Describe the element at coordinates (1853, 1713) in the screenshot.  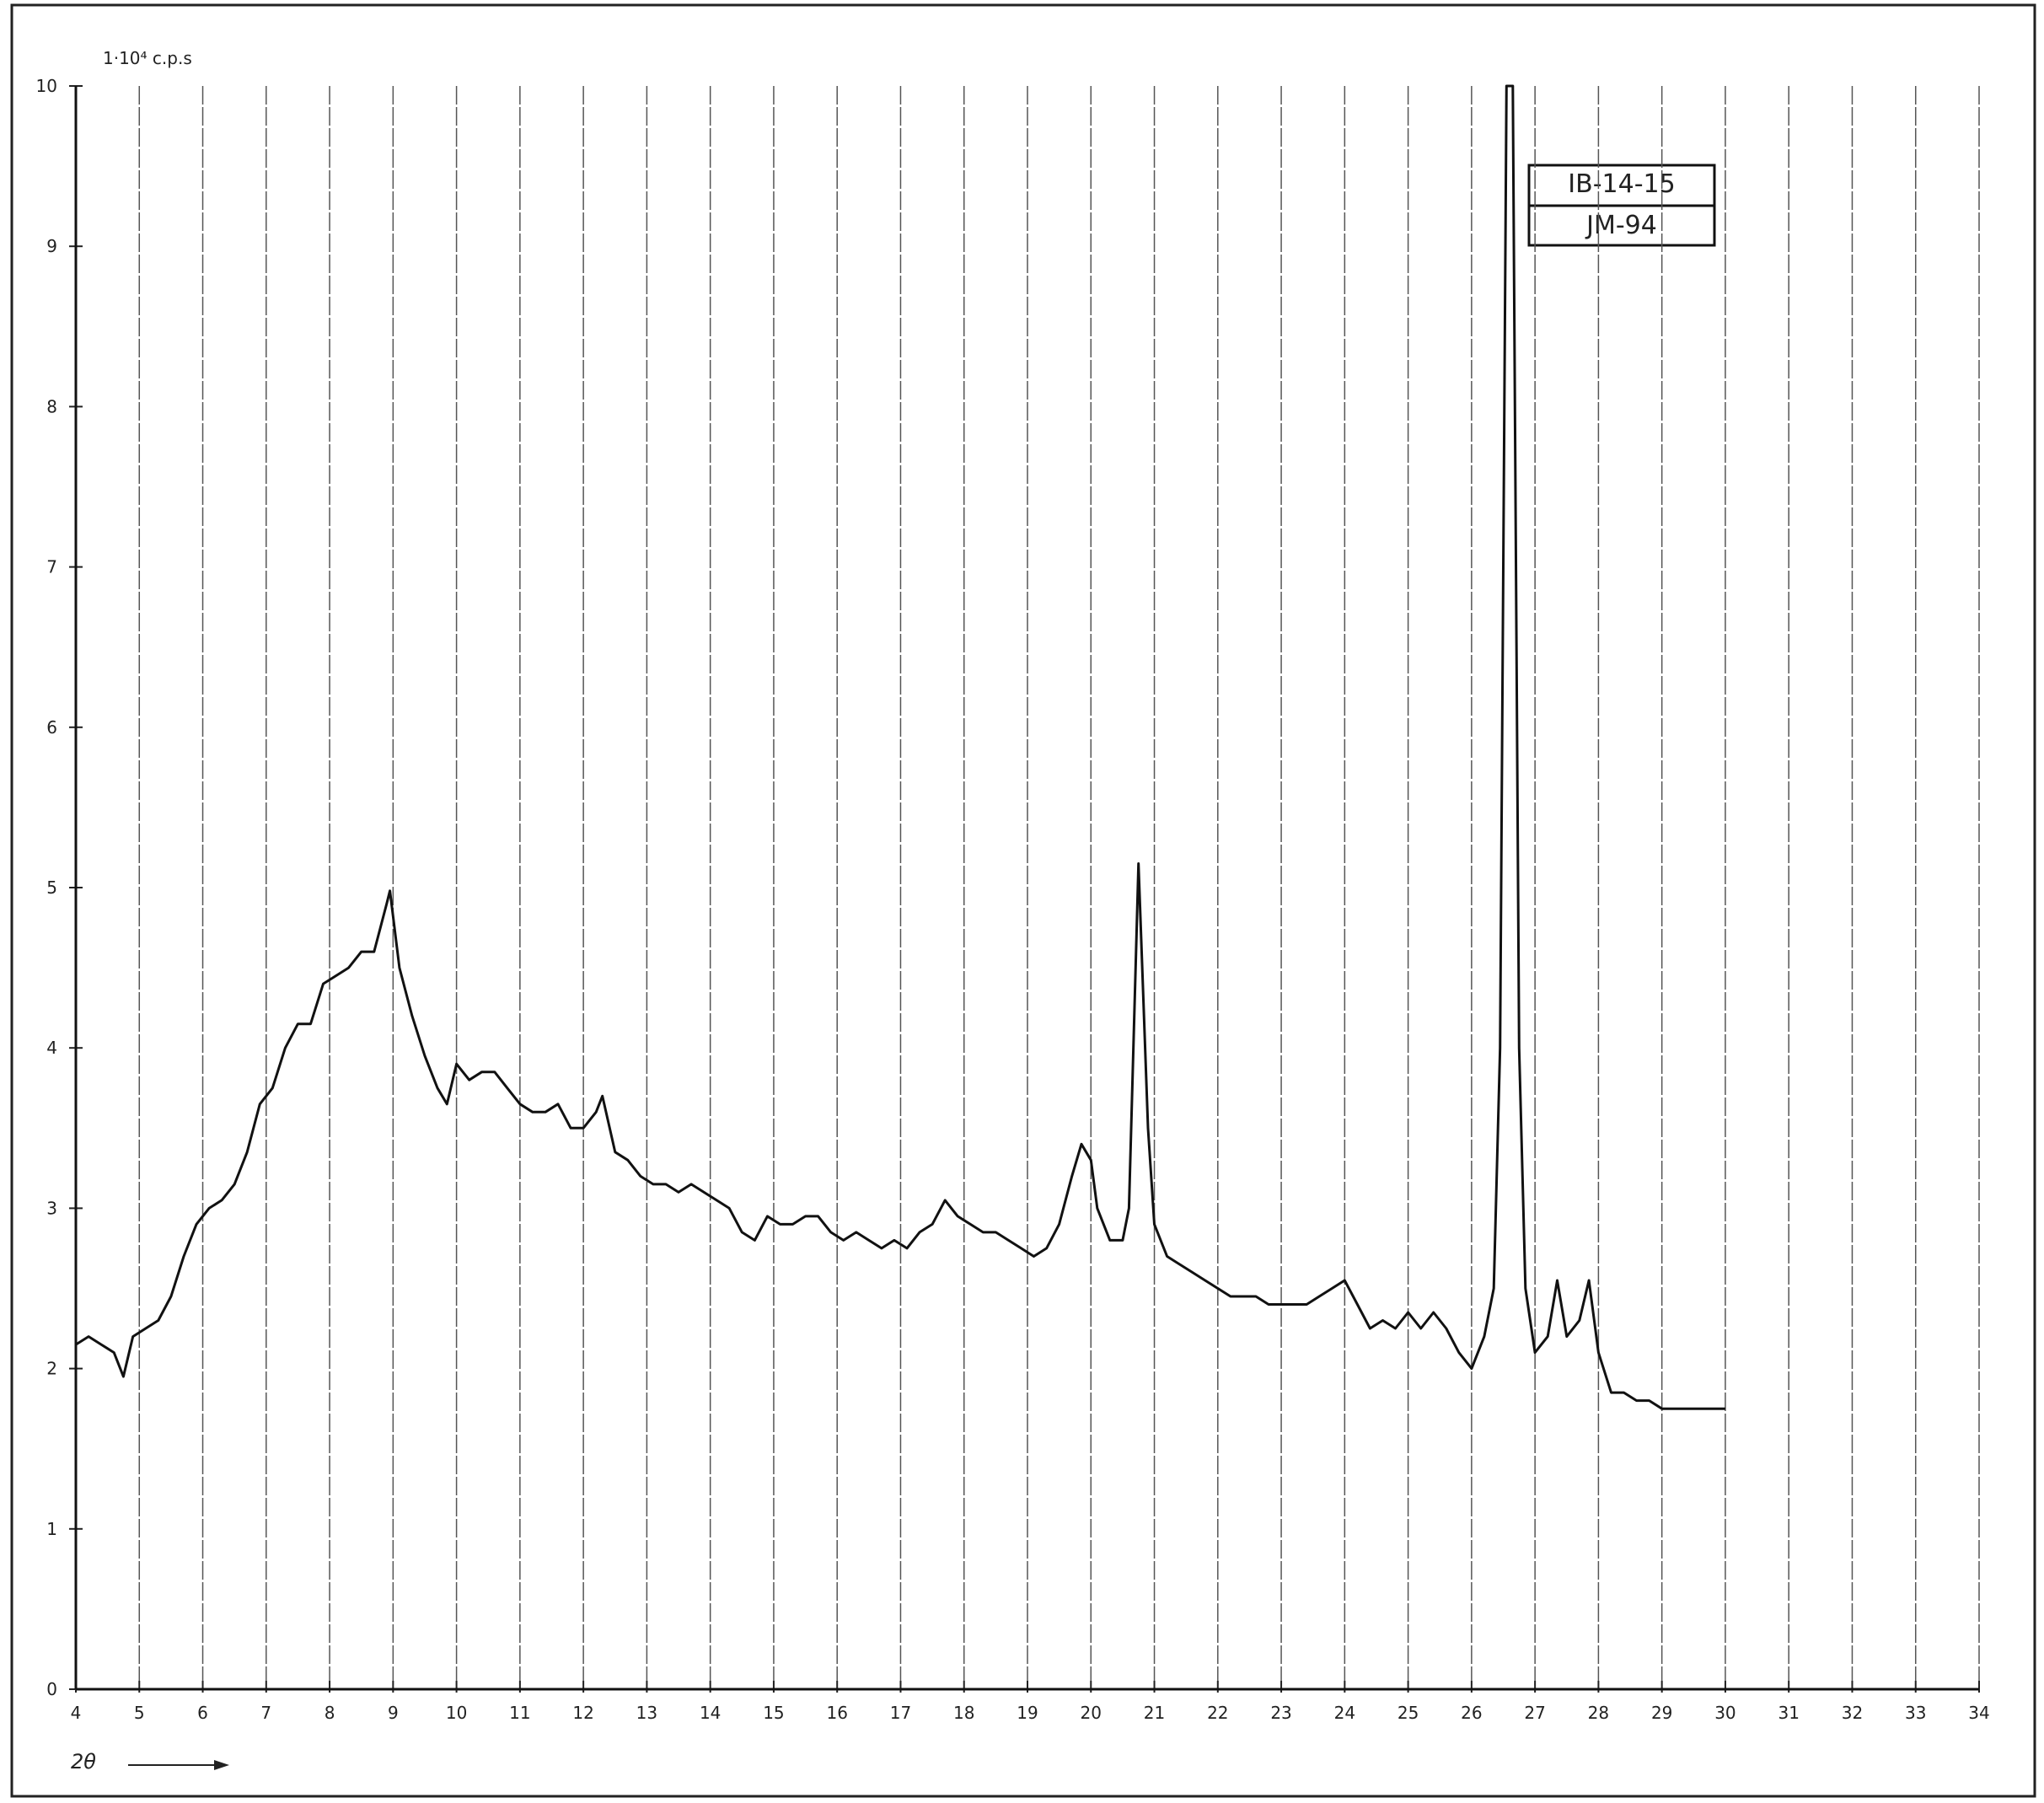
I see `x-tick-label: 32` at that location.